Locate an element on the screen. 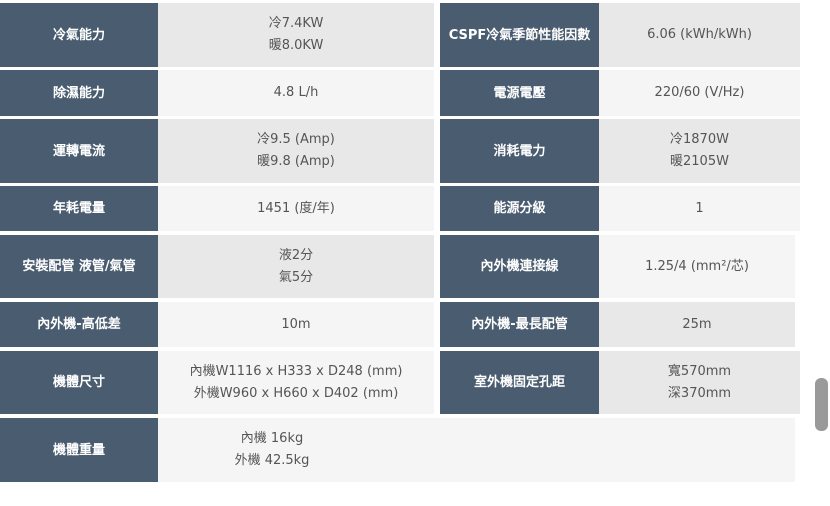 Image resolution: width=830 pixels, height=506 pixels. spec-value-line: 外機W960 x H660 x D402 (mm) is located at coordinates (296, 393).